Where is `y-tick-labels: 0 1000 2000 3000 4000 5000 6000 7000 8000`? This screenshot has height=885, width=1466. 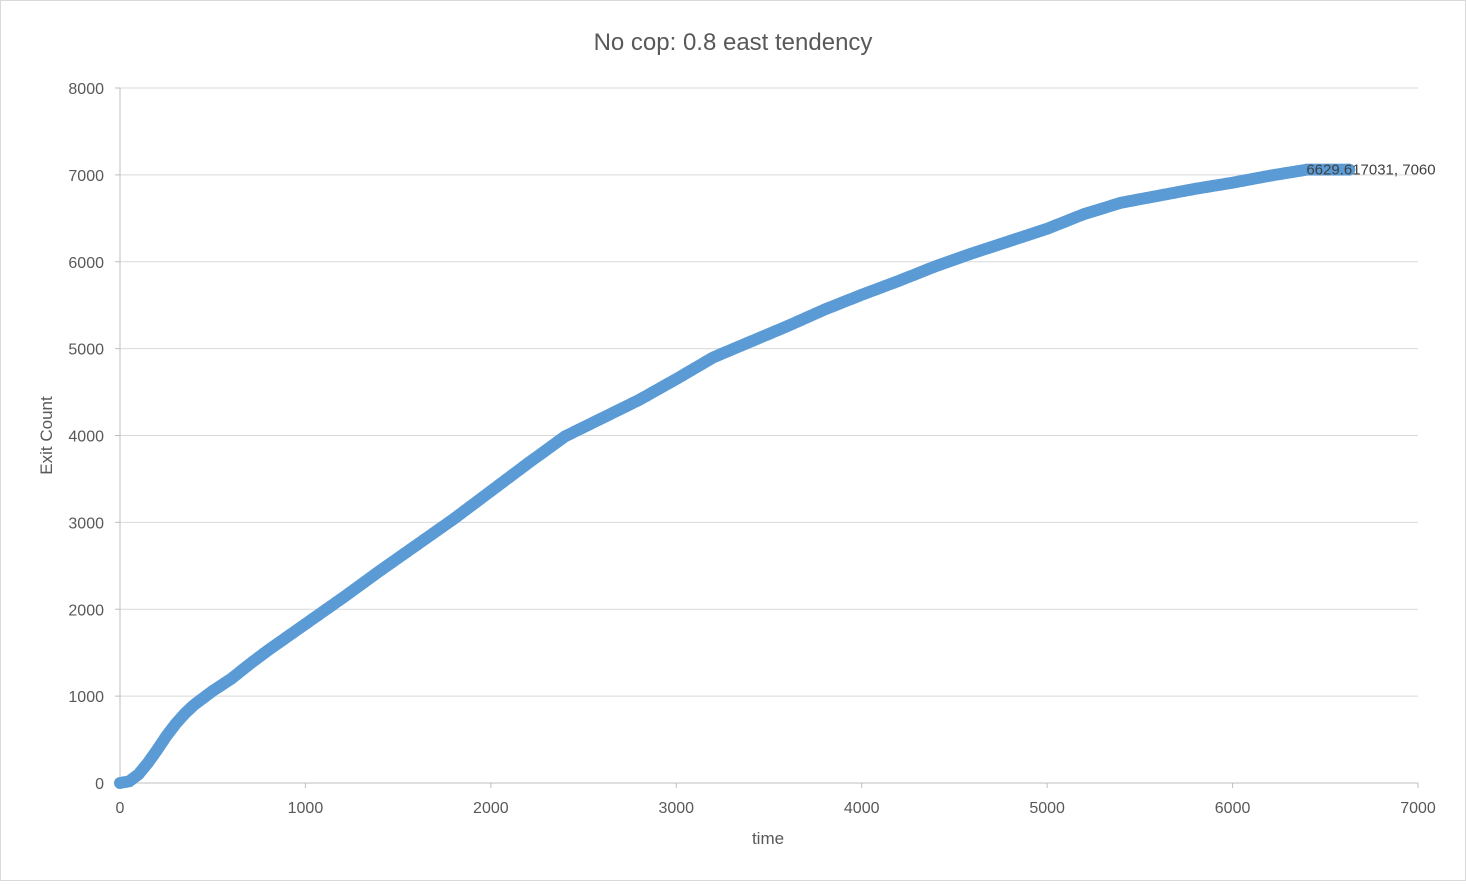
y-tick-labels: 0 1000 2000 3000 4000 5000 6000 7000 8000 is located at coordinates (86, 437).